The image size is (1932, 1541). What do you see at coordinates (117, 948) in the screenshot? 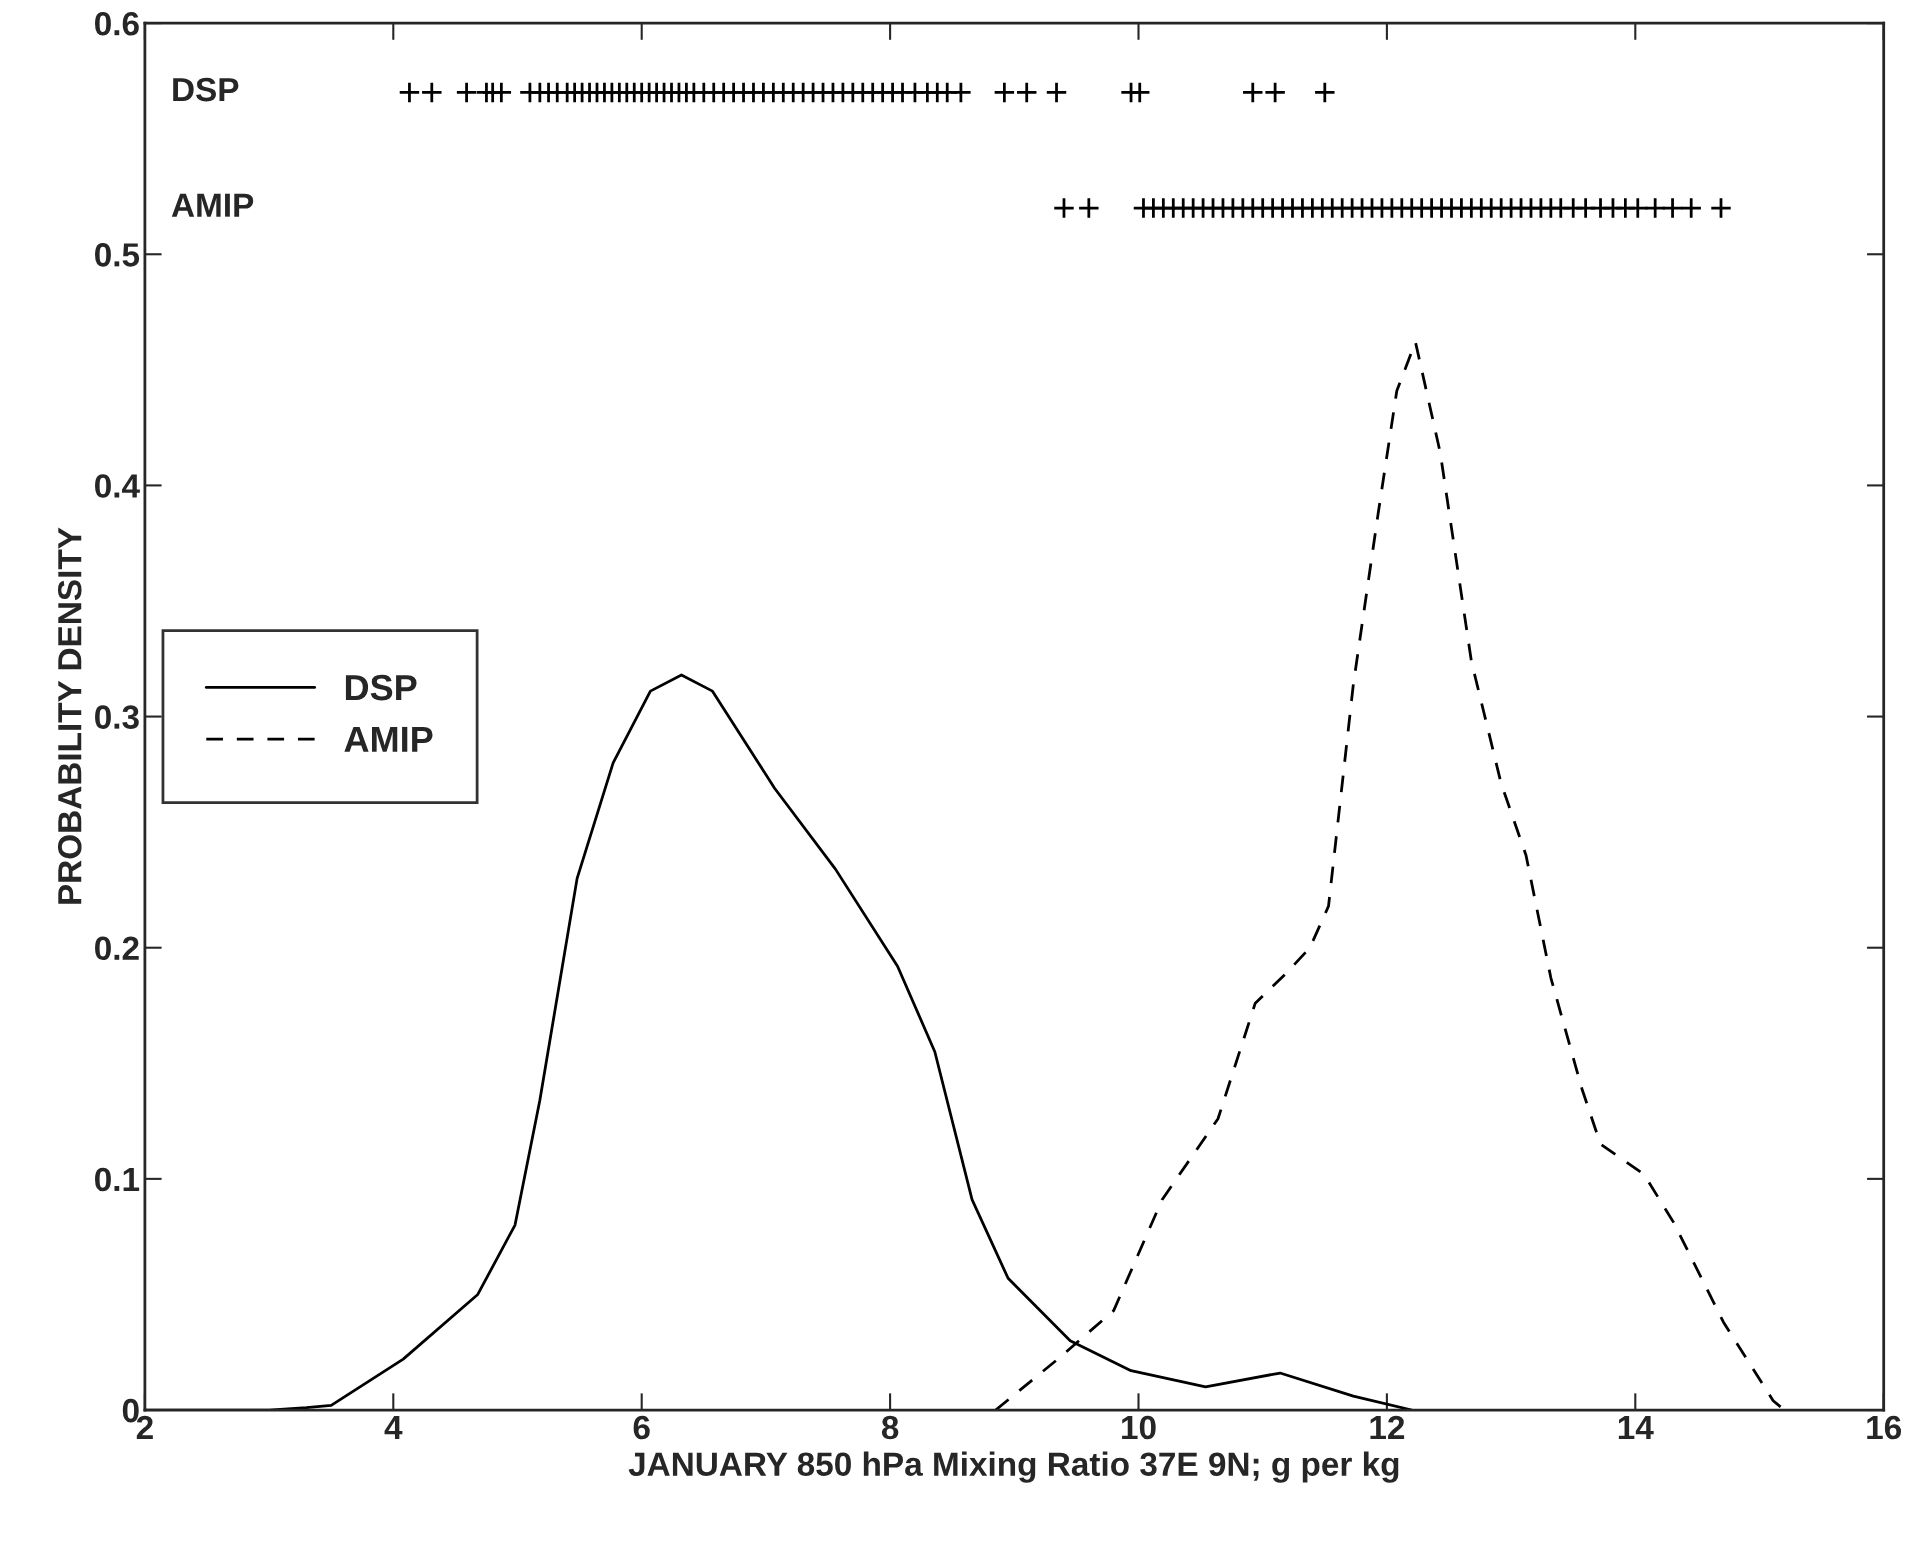
I see `y-tick-label: 0.2` at bounding box center [117, 948].